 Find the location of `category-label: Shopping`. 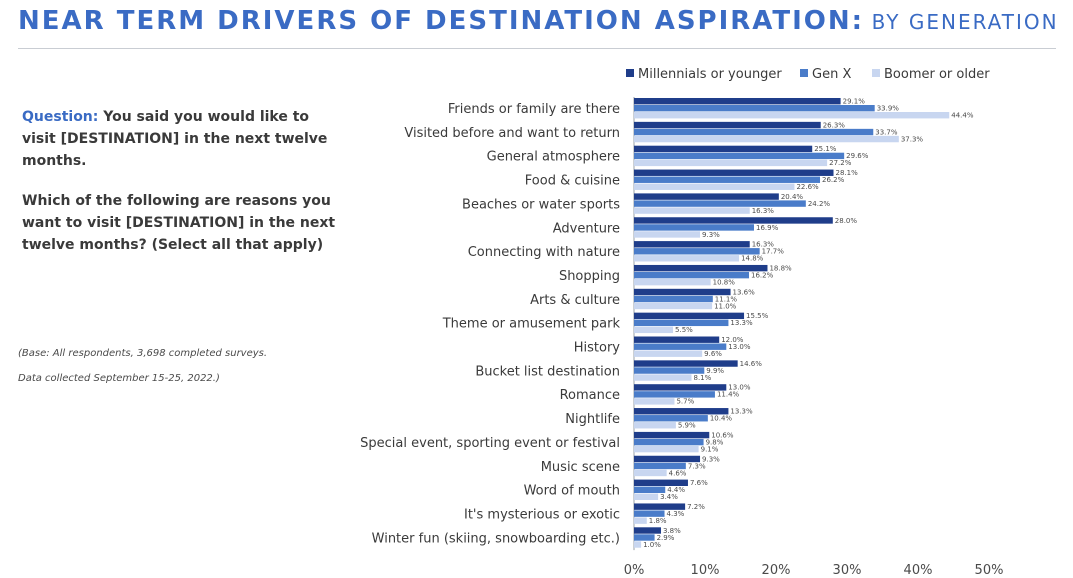

category-label: Shopping is located at coordinates (589, 276).